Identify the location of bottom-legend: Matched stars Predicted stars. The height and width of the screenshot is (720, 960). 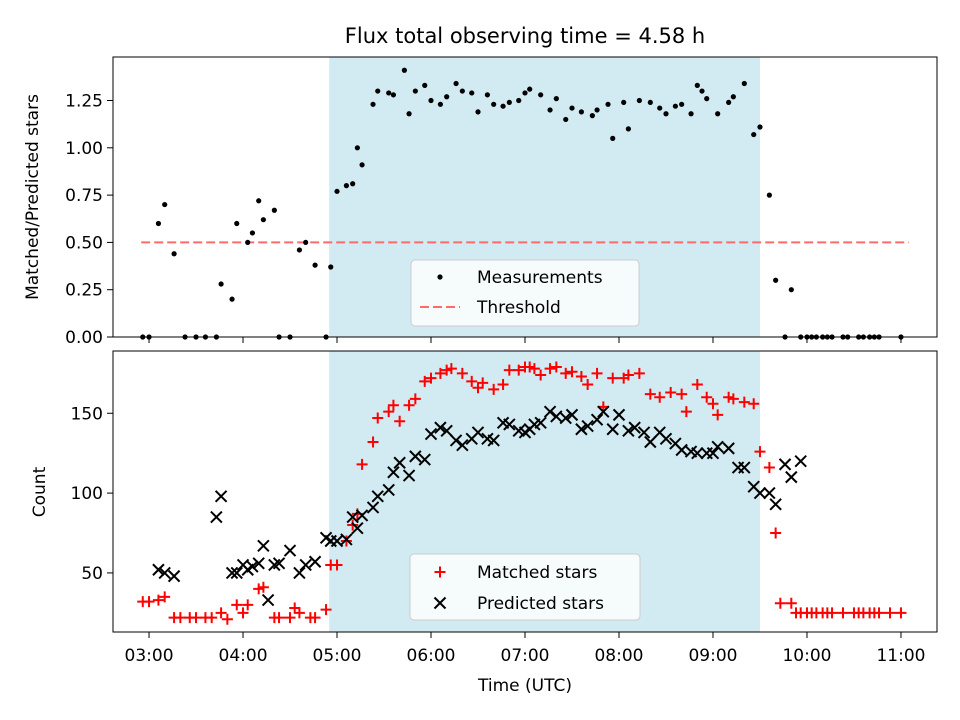
(525, 587).